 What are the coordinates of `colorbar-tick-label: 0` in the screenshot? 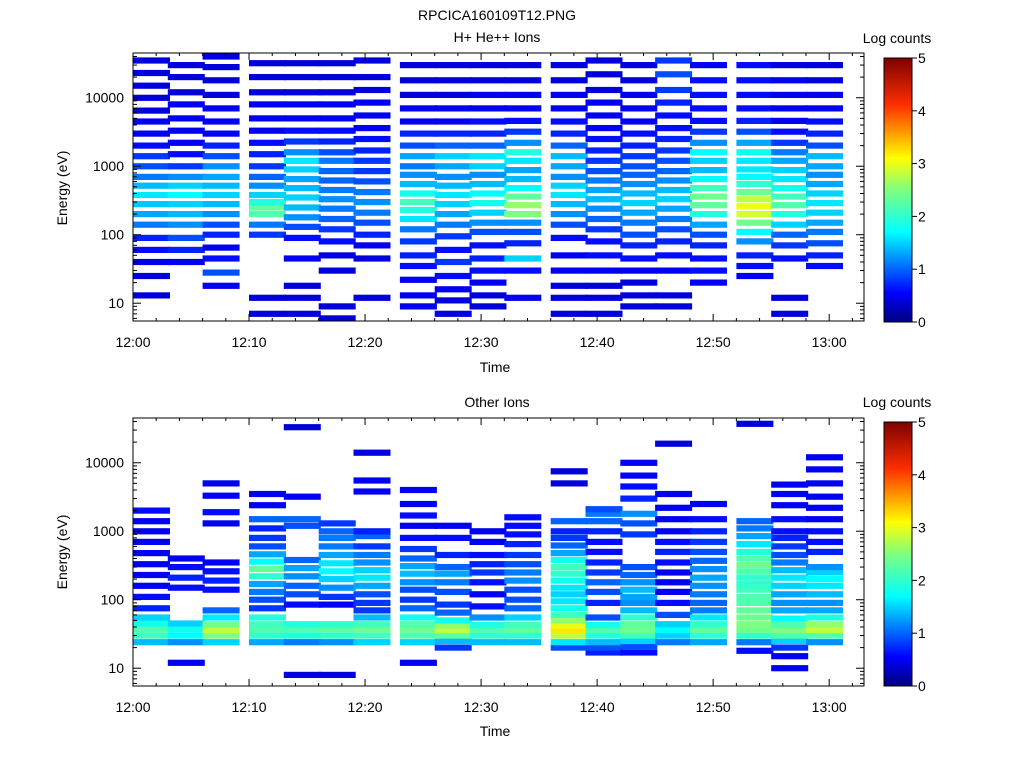 It's located at (922, 686).